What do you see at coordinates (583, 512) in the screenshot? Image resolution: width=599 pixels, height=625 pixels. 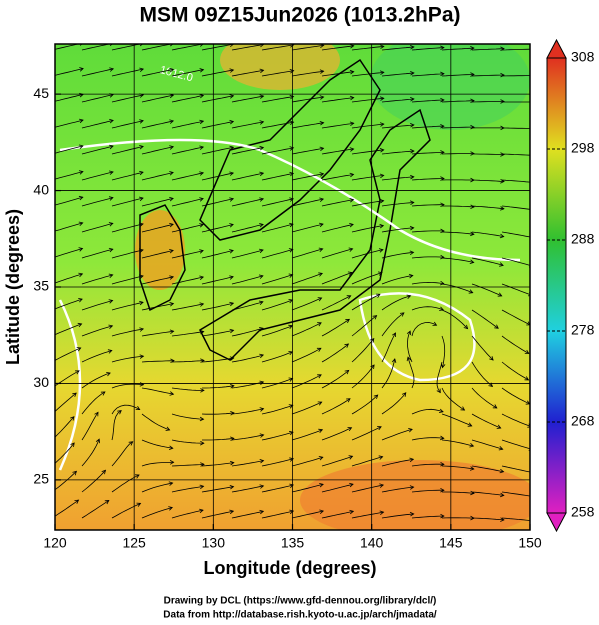 I see `colorbar-tick-label: 258` at bounding box center [583, 512].